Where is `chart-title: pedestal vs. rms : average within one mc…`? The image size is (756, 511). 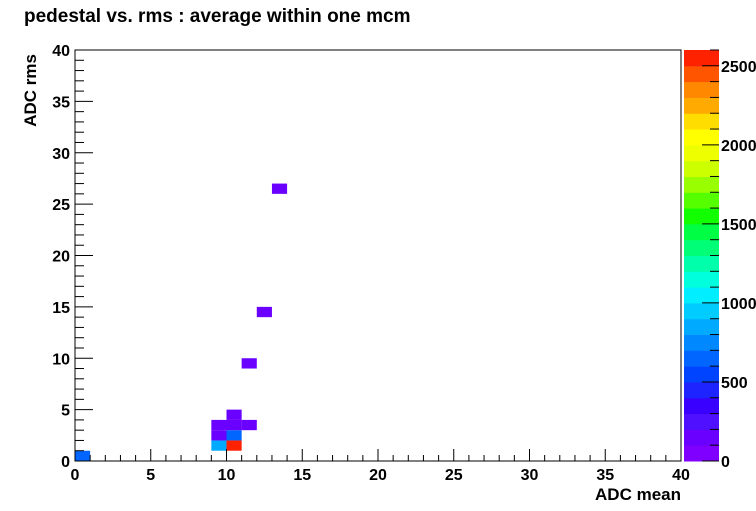 chart-title: pedestal vs. rms : average within one mc… is located at coordinates (217, 16).